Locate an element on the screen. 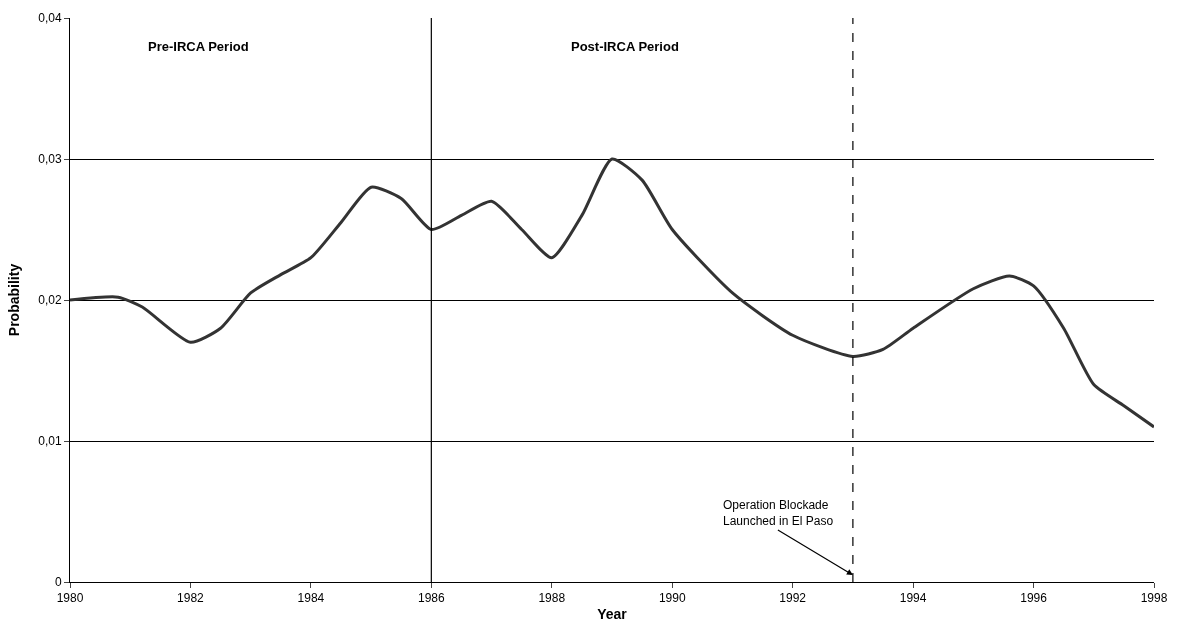 This screenshot has height=637, width=1179. x-tick-label: 1984 is located at coordinates (311, 598).